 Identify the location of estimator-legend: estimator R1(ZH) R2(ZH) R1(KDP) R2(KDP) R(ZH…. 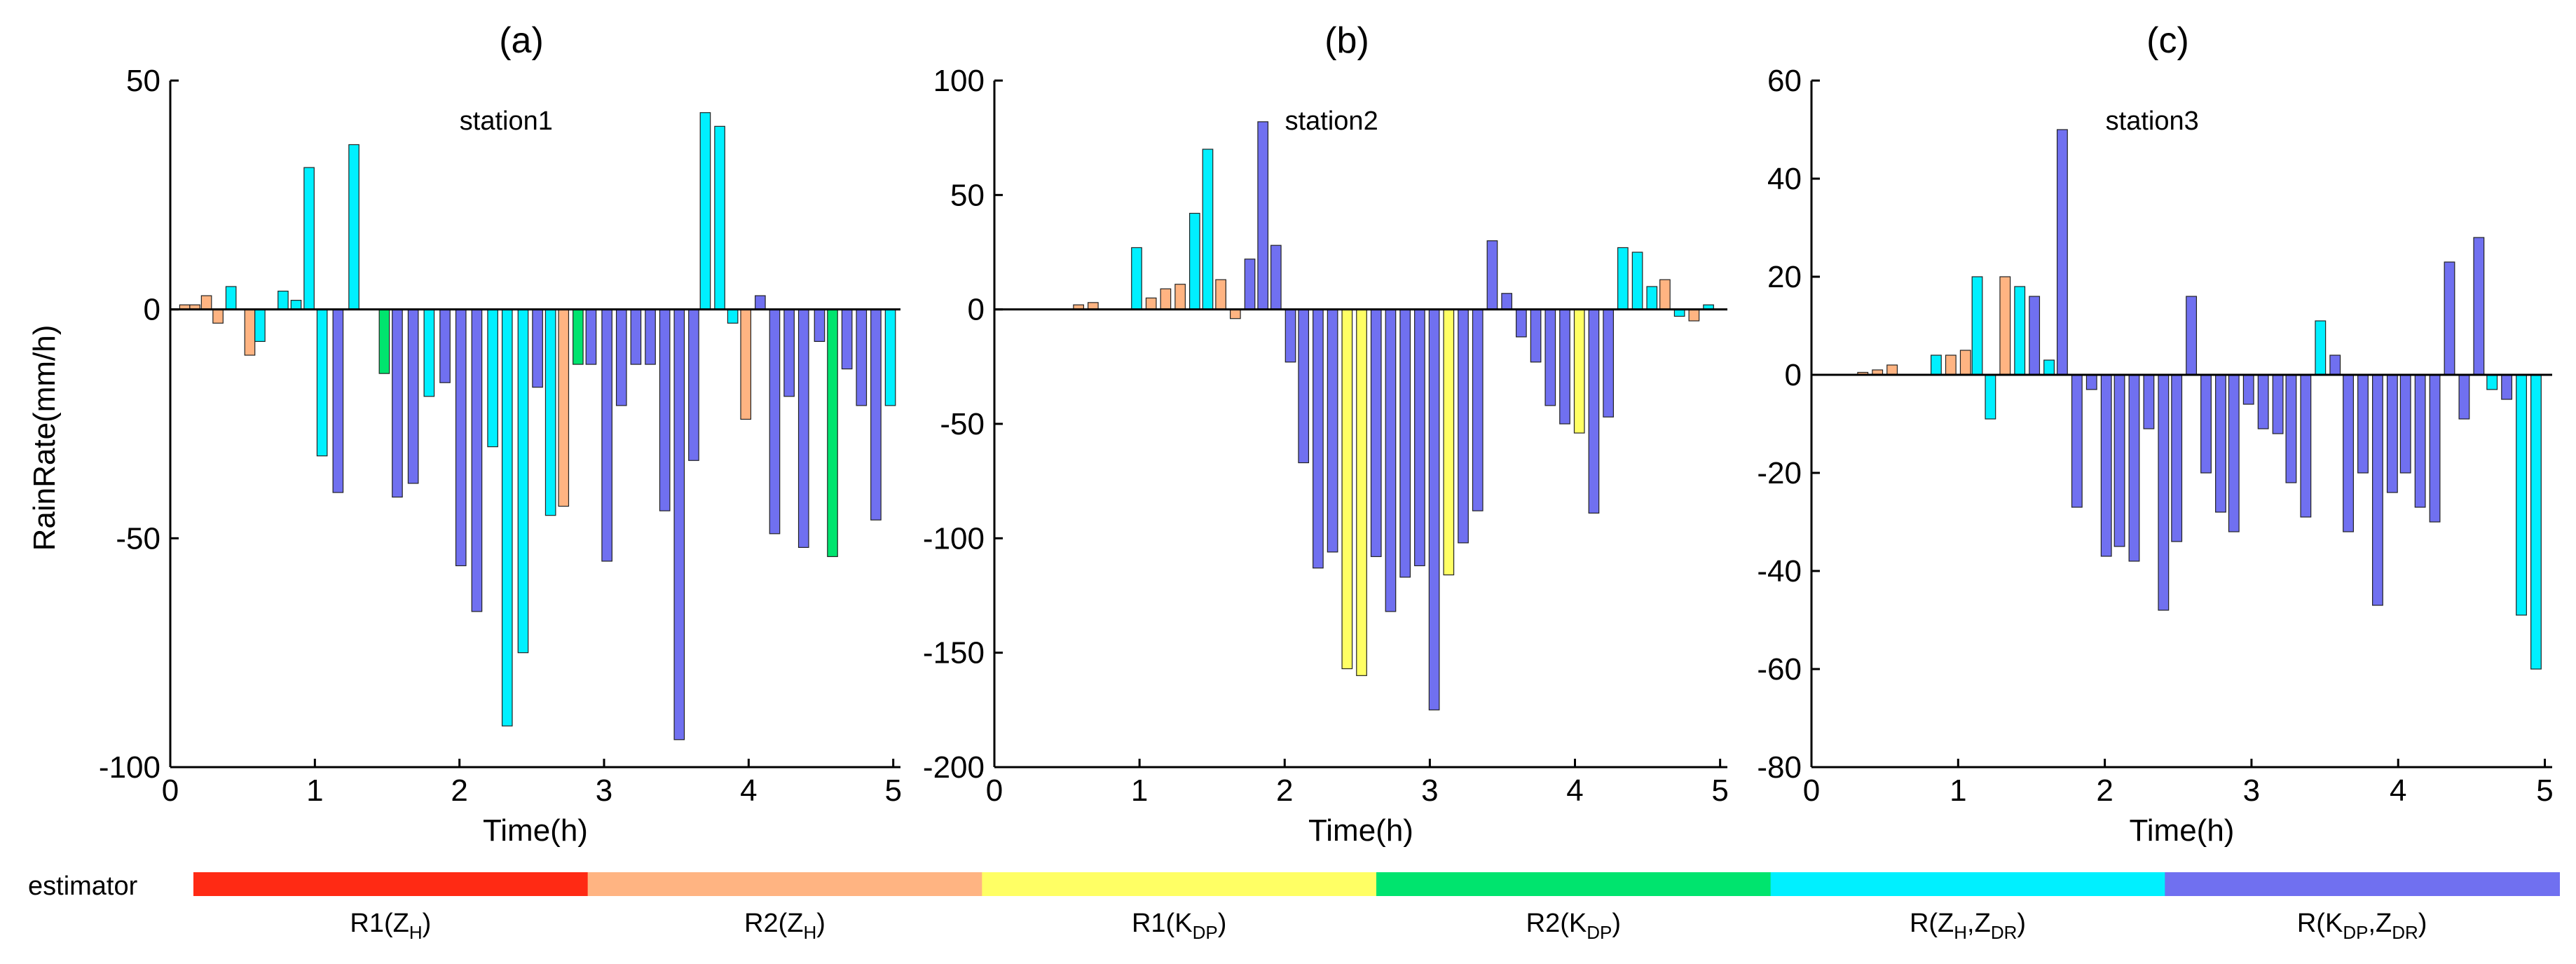
(1294, 908).